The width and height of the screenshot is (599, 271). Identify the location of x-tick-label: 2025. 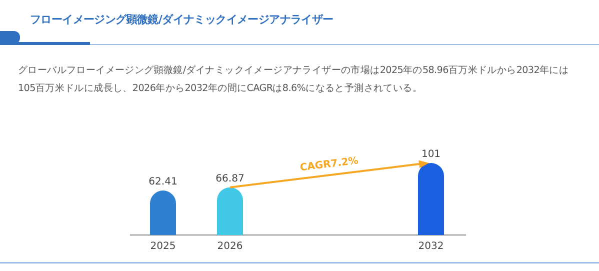
(163, 246).